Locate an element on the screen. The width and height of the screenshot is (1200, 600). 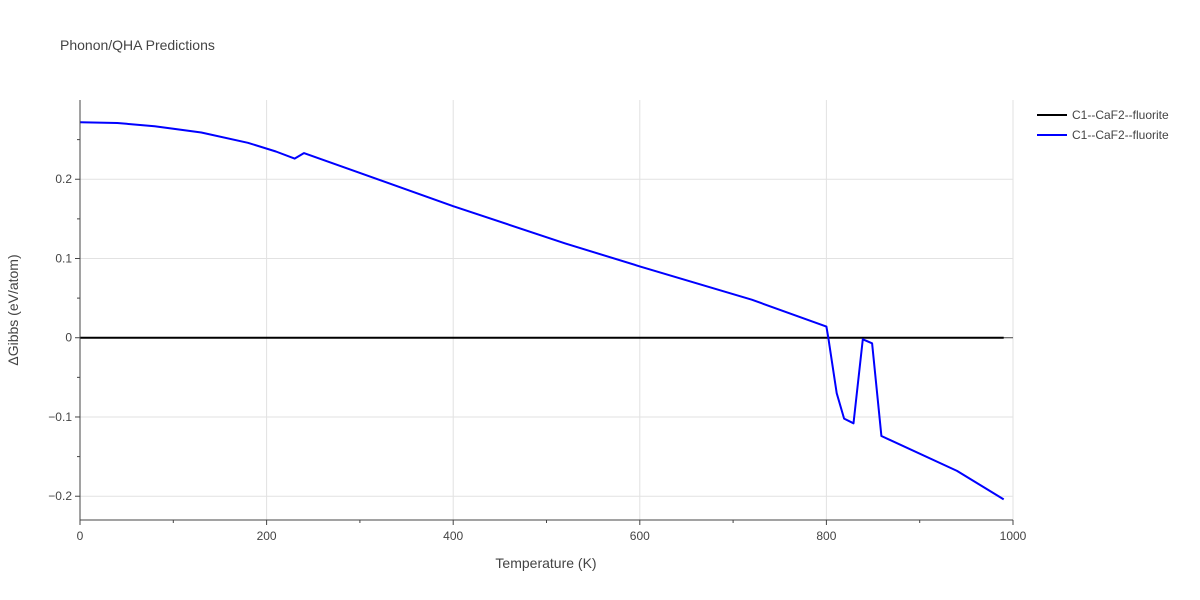
y-tick-label: −0.2 is located at coordinates (60, 496).